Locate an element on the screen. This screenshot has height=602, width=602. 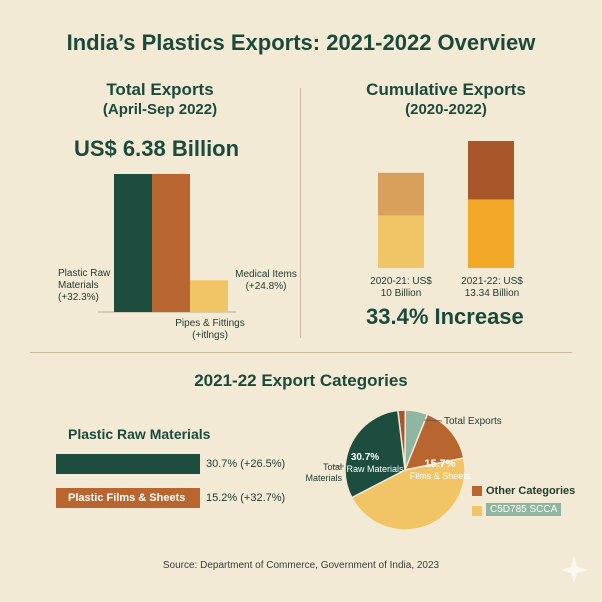
films-bar: Plastic Films & Sheets is located at coordinates (128, 498).